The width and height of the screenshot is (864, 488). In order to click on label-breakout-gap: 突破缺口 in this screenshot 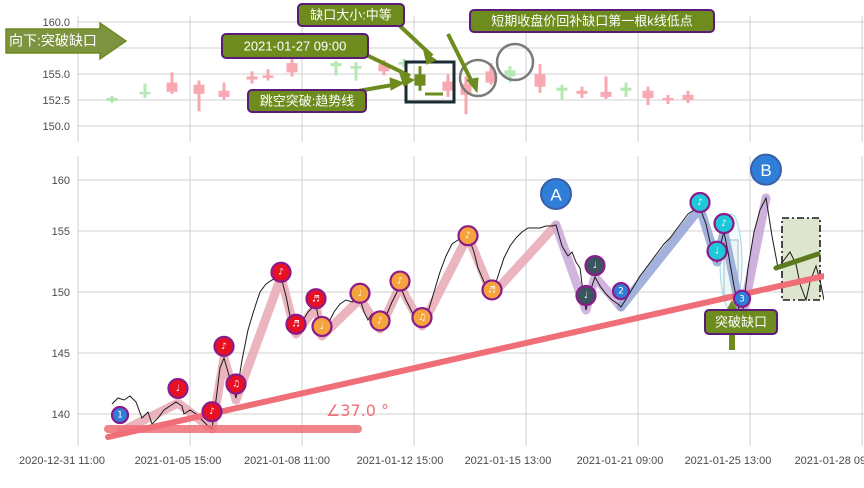, I will do `click(741, 322)`.